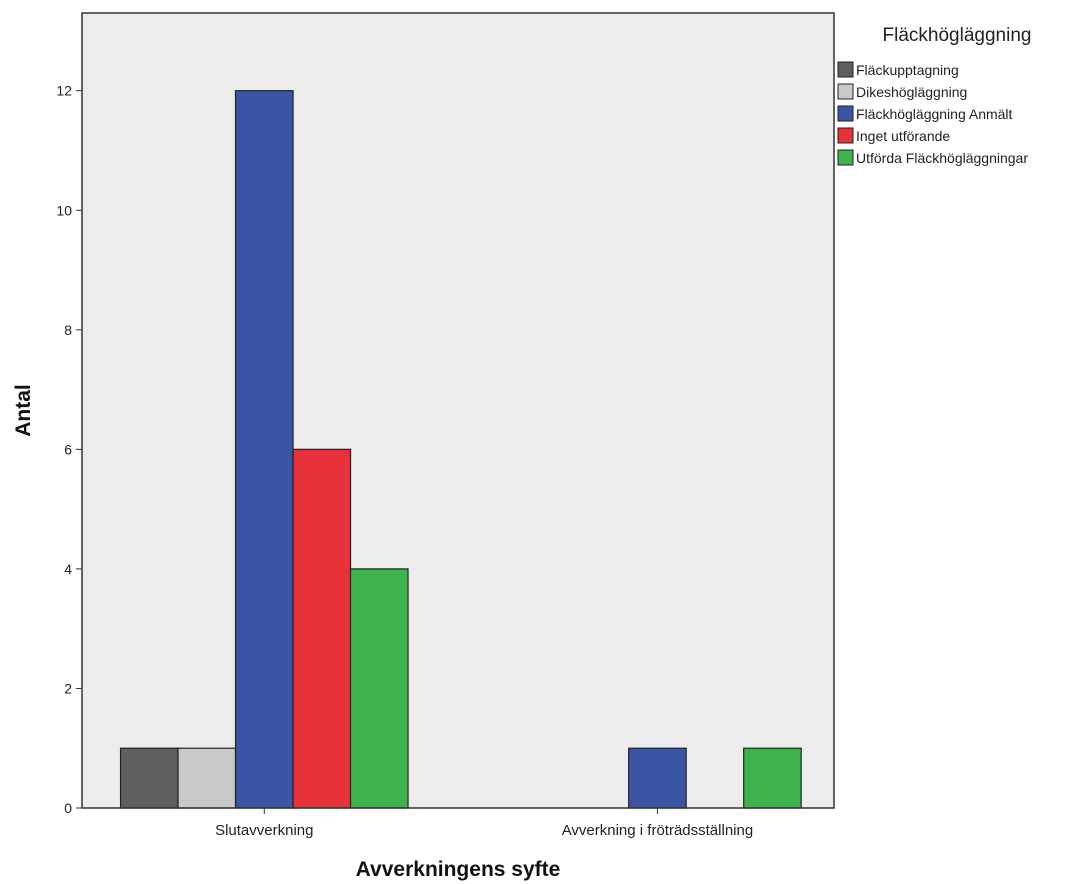 This screenshot has height=884, width=1082. I want to click on y-axis-title: Antal, so click(23, 410).